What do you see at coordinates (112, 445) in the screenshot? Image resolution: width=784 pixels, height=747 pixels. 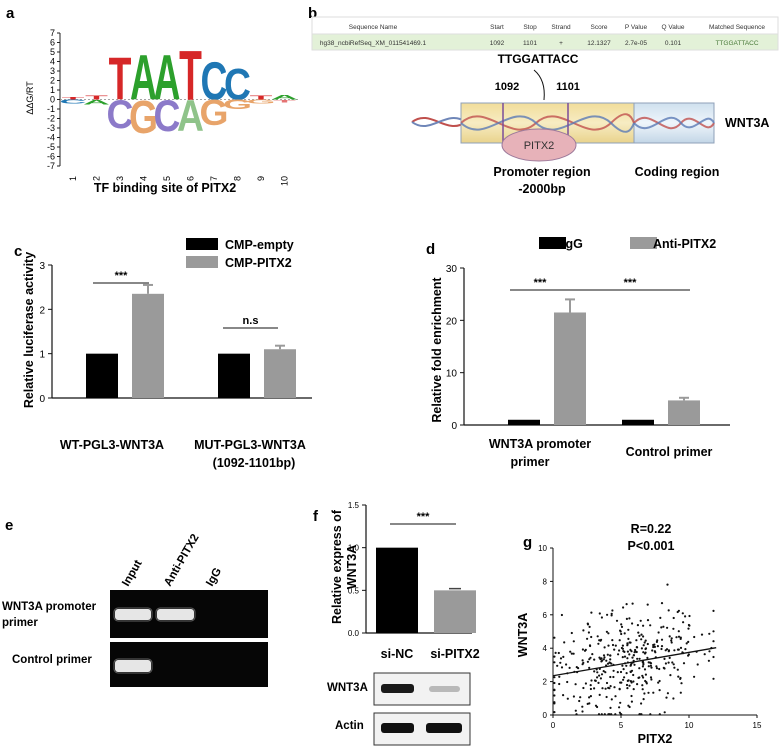 I see `group1-label: WT-PGL3-WNT3A` at bounding box center [112, 445].